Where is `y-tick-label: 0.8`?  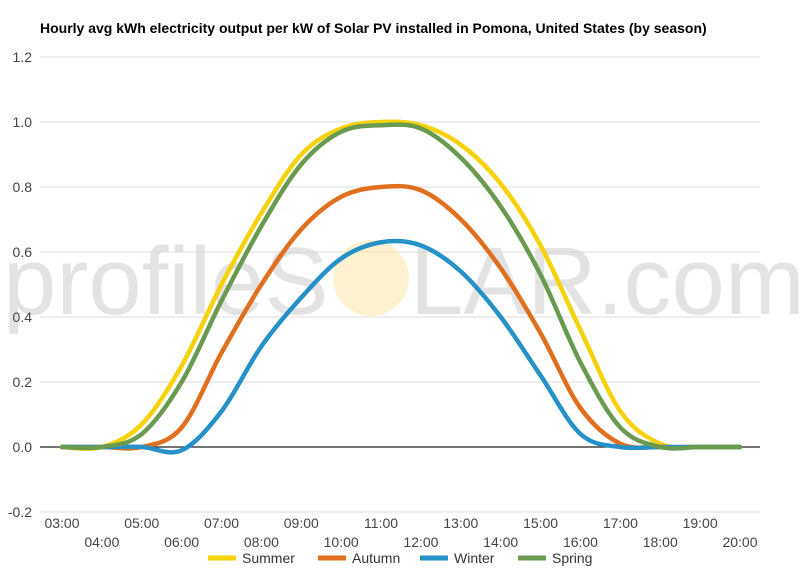
y-tick-label: 0.8 is located at coordinates (23, 187).